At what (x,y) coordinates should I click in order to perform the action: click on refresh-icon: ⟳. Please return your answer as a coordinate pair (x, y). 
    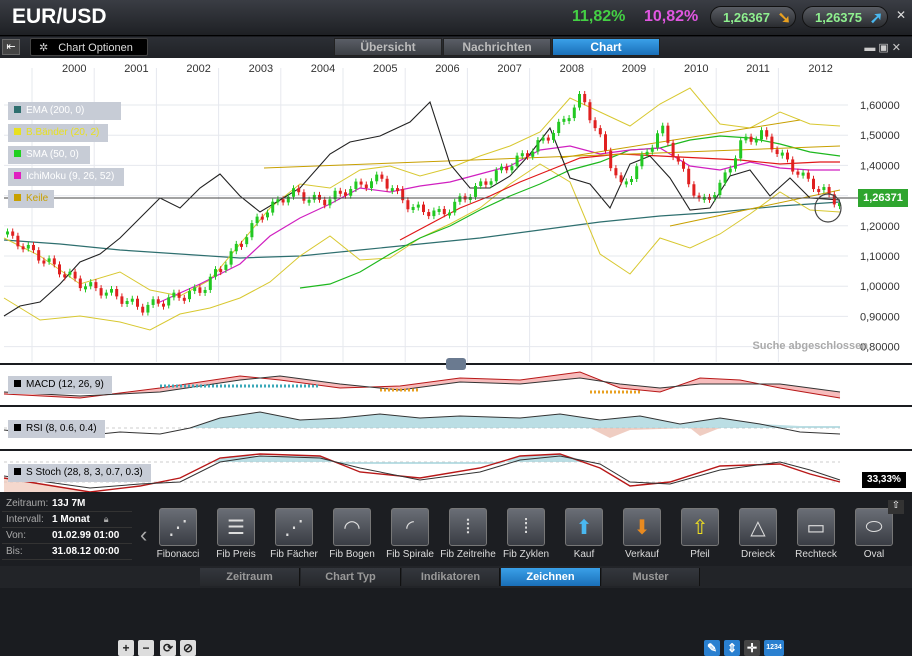
    Looking at the image, I should click on (168, 648).